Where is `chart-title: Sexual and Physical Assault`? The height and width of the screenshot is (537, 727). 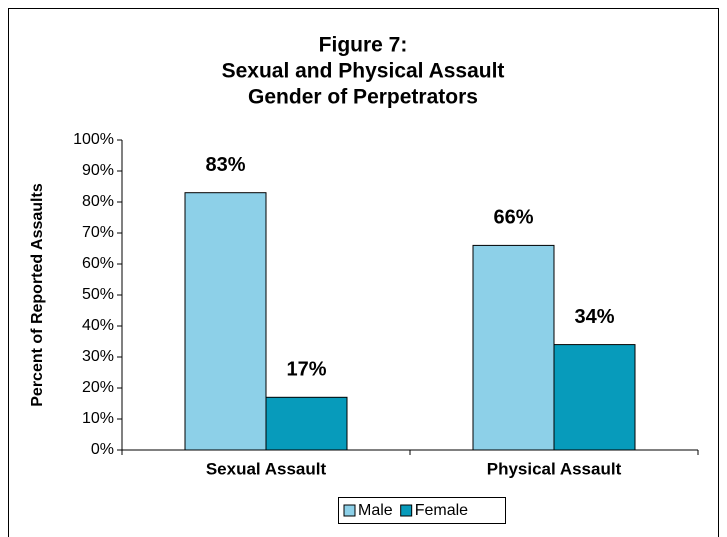 chart-title: Sexual and Physical Assault is located at coordinates (363, 71).